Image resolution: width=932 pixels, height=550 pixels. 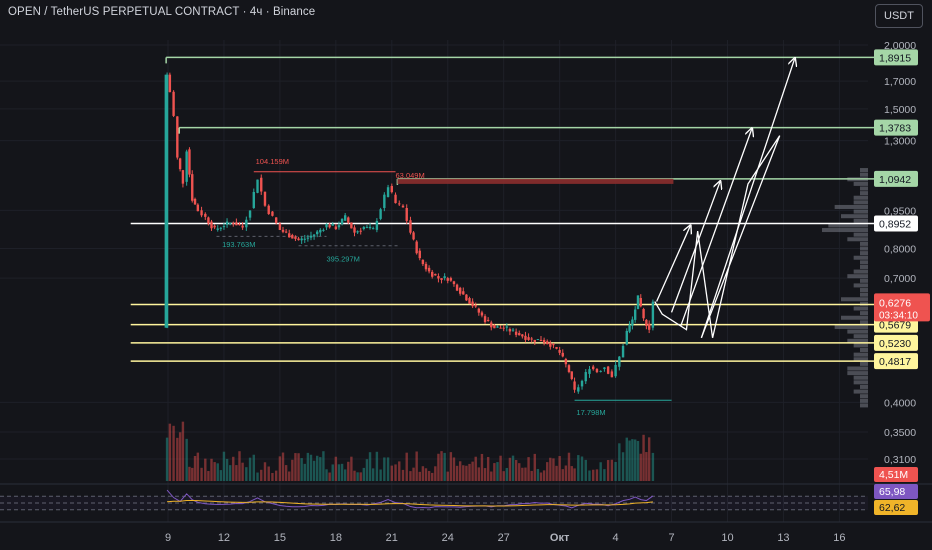 What do you see at coordinates (695, 247) in the screenshot?
I see `projection-arrow` at bounding box center [695, 247].